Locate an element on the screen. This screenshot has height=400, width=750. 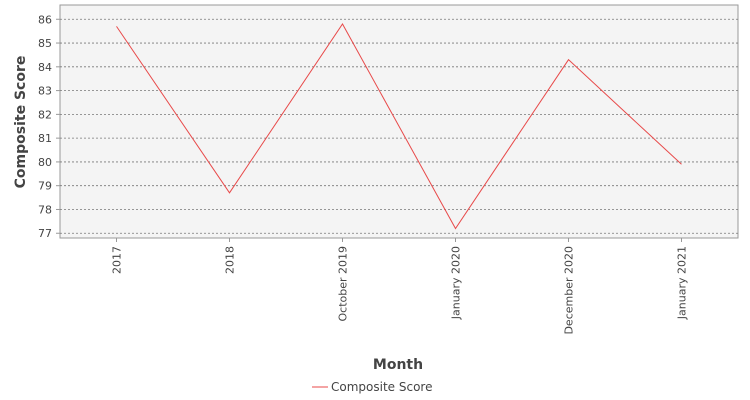
x-tick-label: 2018 is located at coordinates (230, 260).